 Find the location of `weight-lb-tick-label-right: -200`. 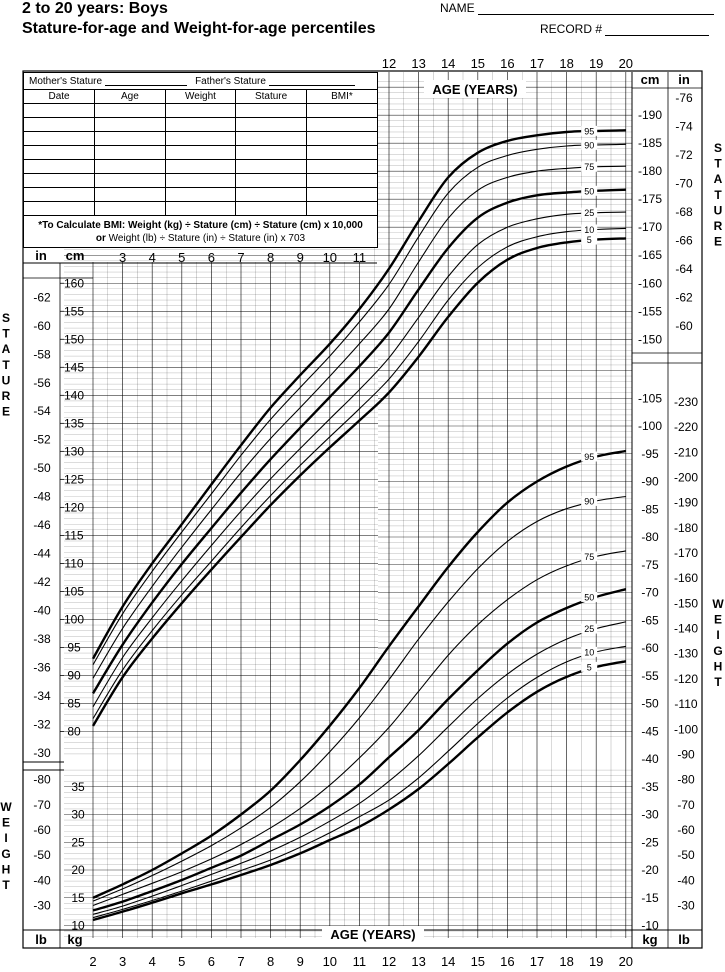

weight-lb-tick-label-right: -200 is located at coordinates (686, 478).